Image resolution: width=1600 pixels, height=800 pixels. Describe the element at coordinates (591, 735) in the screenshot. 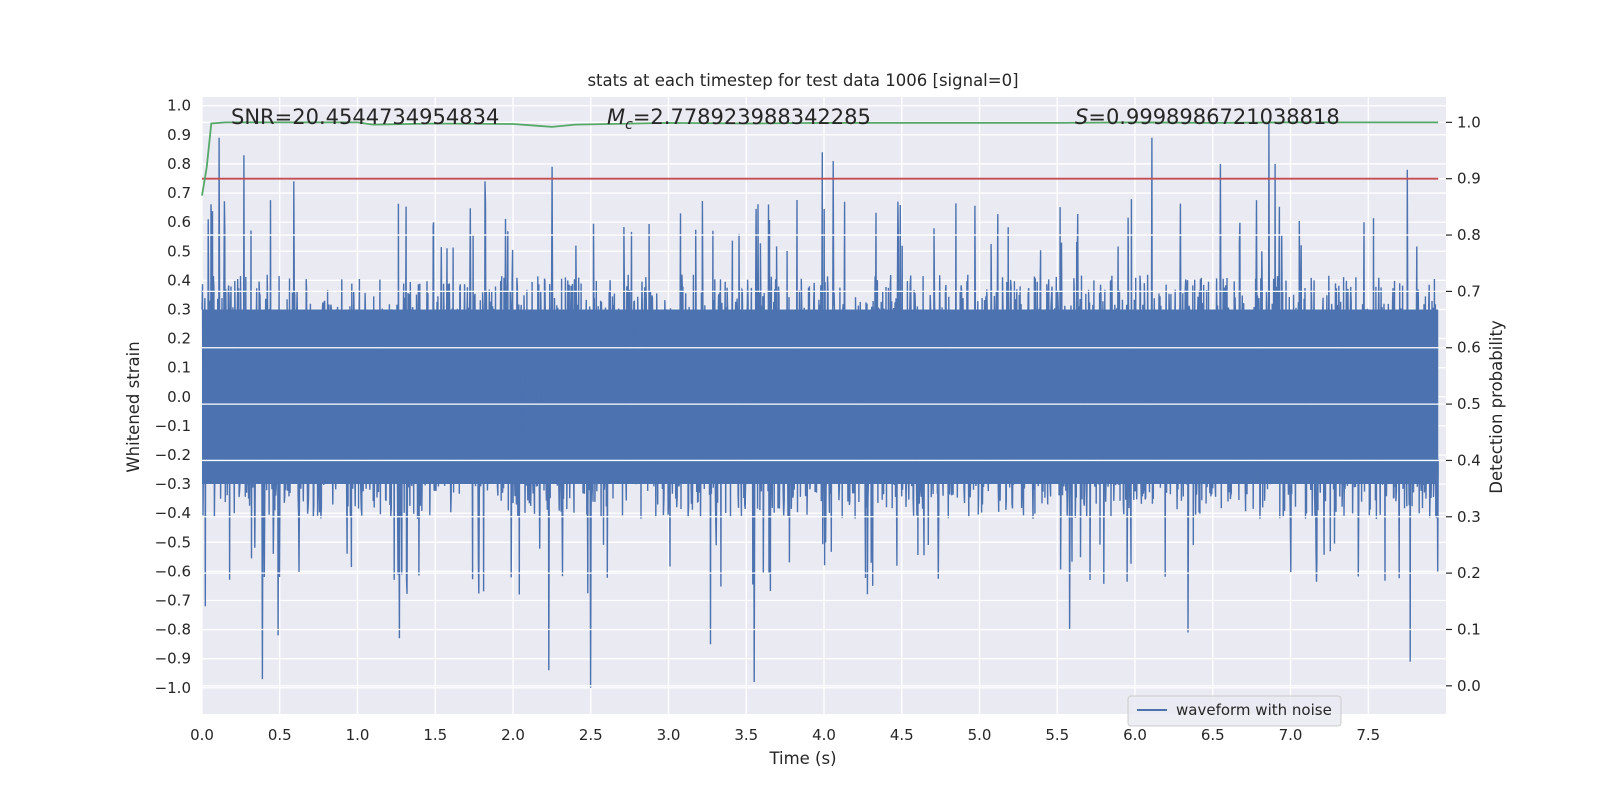

I see `x-tick-label: 2.5` at that location.